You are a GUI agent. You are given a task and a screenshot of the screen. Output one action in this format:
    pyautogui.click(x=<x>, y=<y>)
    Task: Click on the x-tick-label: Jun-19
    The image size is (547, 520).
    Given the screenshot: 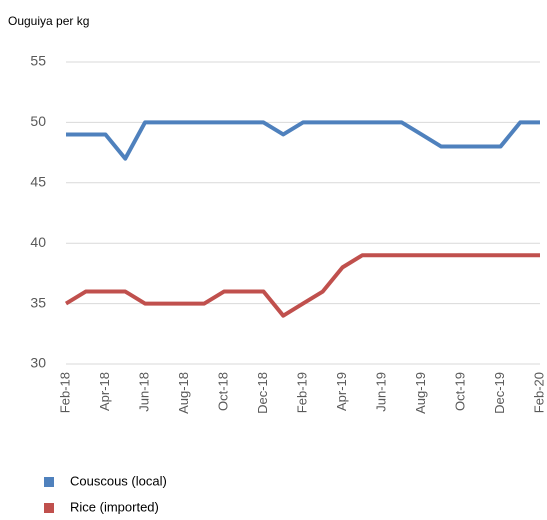 What is the action you would take?
    pyautogui.click(x=380, y=392)
    